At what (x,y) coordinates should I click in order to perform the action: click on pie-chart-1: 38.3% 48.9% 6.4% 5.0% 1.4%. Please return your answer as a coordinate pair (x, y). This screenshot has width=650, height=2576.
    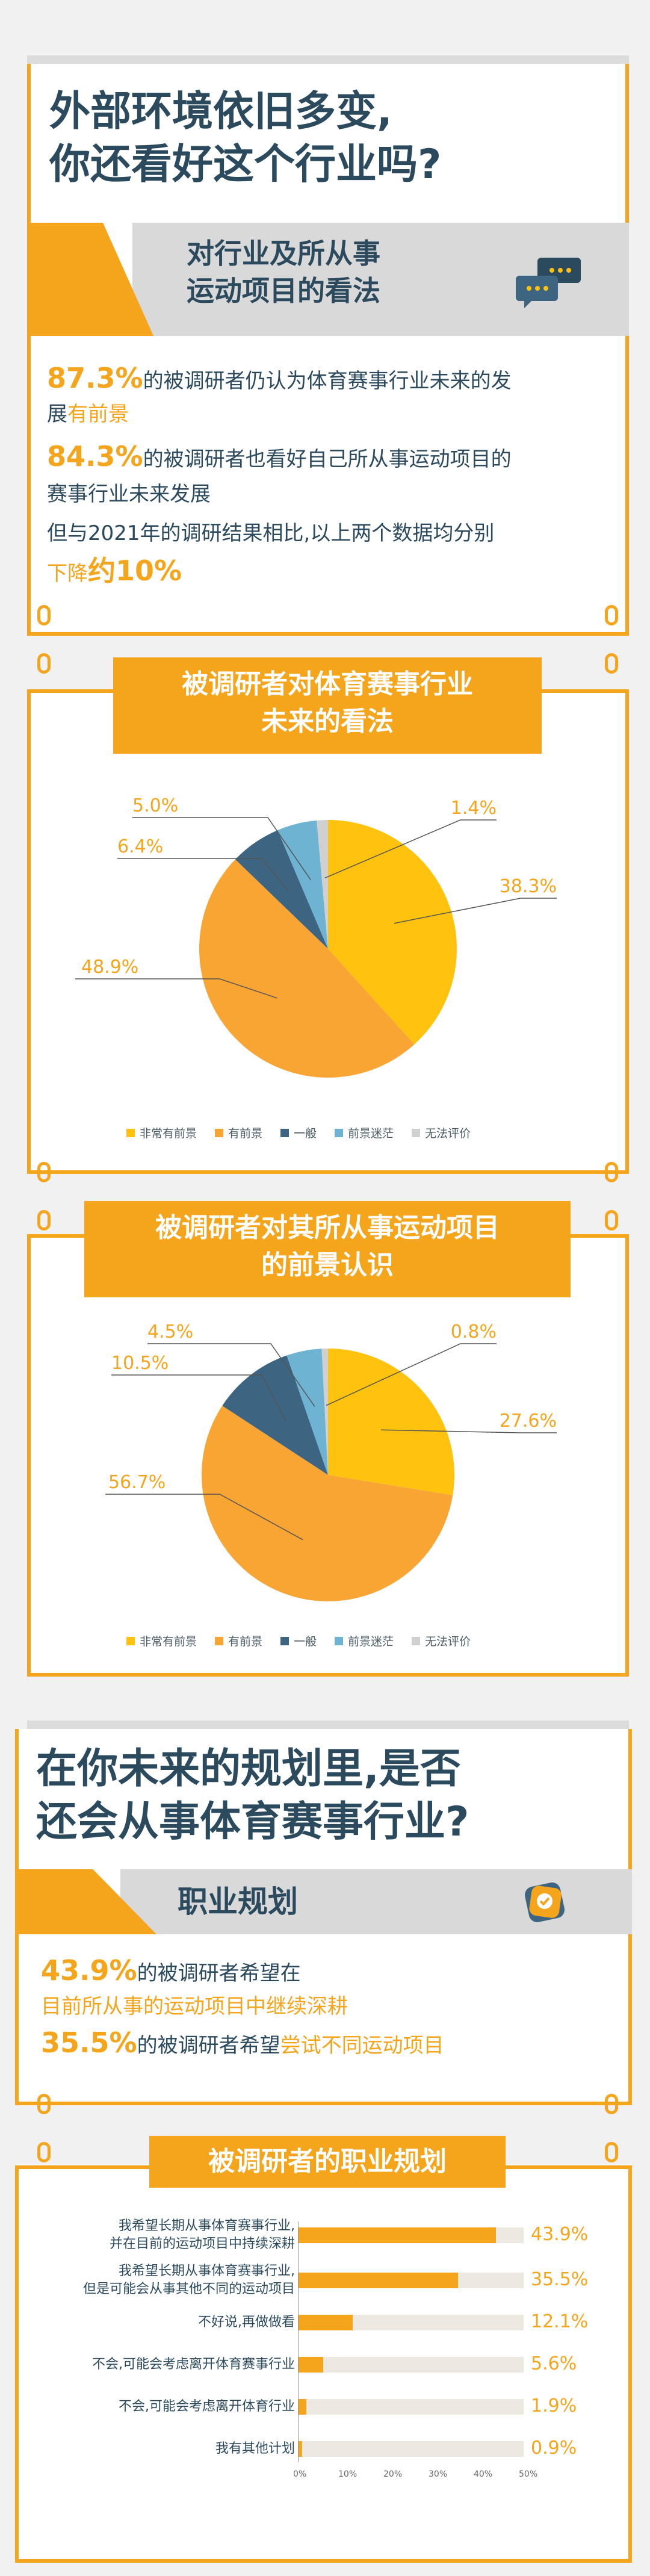
    Looking at the image, I should click on (316, 936).